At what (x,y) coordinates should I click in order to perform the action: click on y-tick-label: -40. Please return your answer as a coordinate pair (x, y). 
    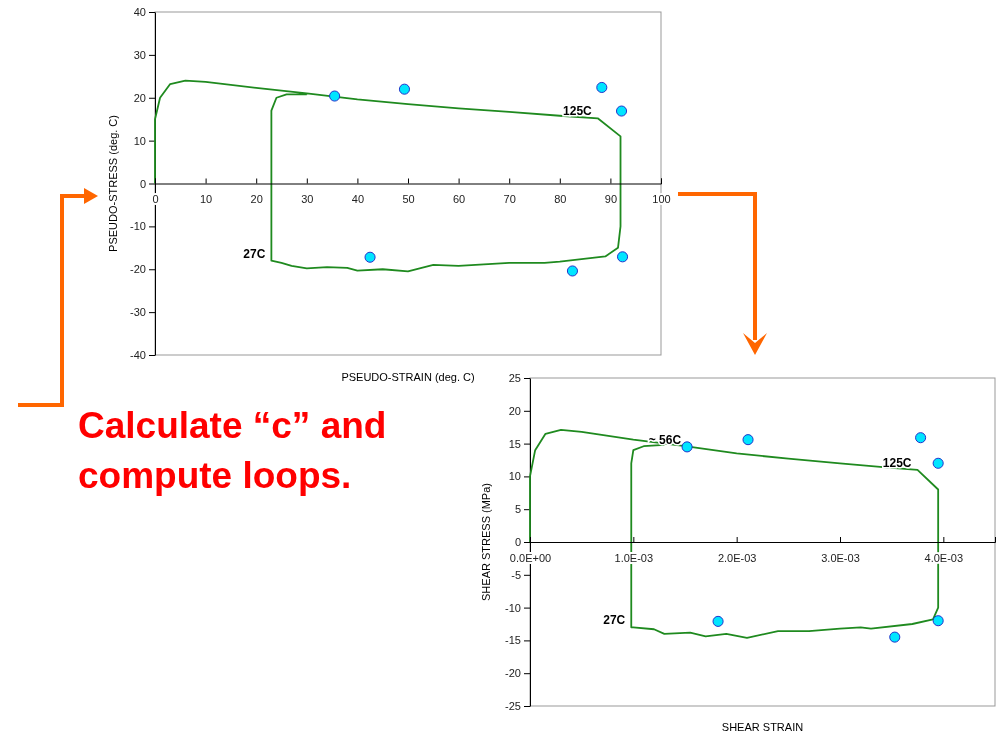
    Looking at the image, I should click on (138, 355).